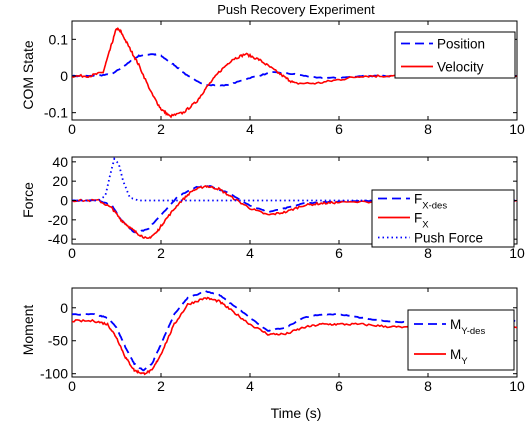 The height and width of the screenshot is (428, 530). Describe the element at coordinates (60, 162) in the screenshot. I see `y-tick-label: 40` at that location.